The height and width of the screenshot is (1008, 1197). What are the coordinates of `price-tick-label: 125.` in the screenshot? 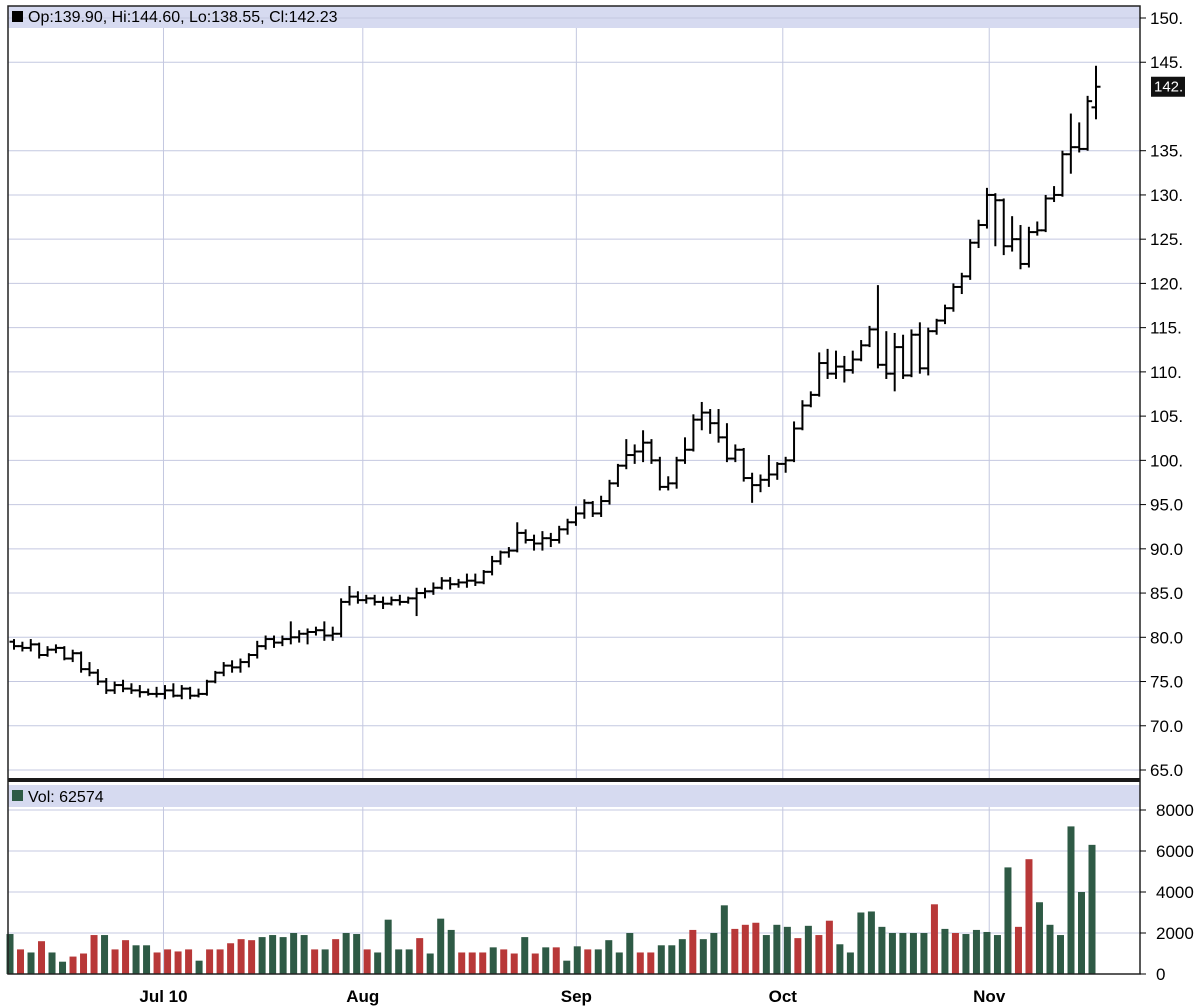 It's located at (1166, 239).